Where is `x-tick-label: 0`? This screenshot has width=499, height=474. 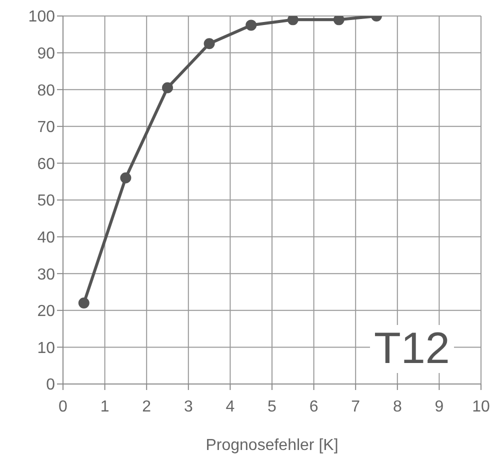
x-tick-label: 0 is located at coordinates (63, 407).